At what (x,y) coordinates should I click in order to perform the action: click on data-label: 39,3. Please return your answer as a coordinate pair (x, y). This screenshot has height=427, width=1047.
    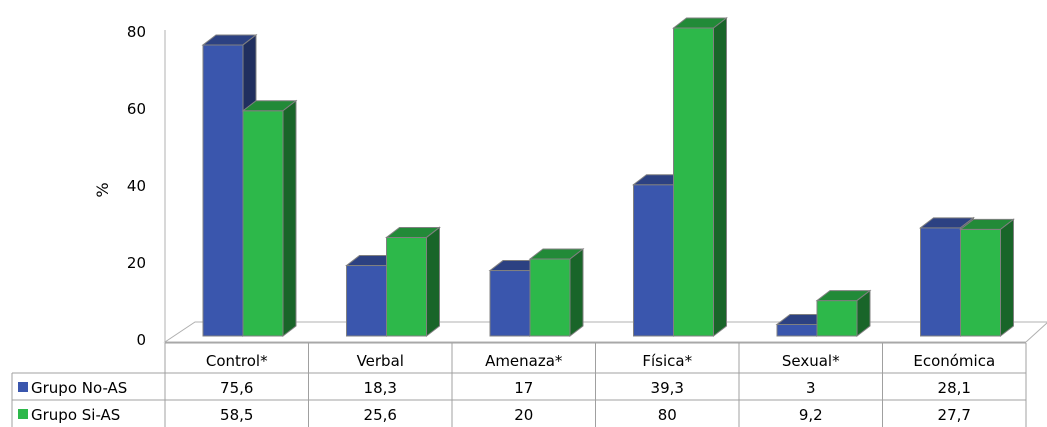
    Looking at the image, I should click on (667, 388).